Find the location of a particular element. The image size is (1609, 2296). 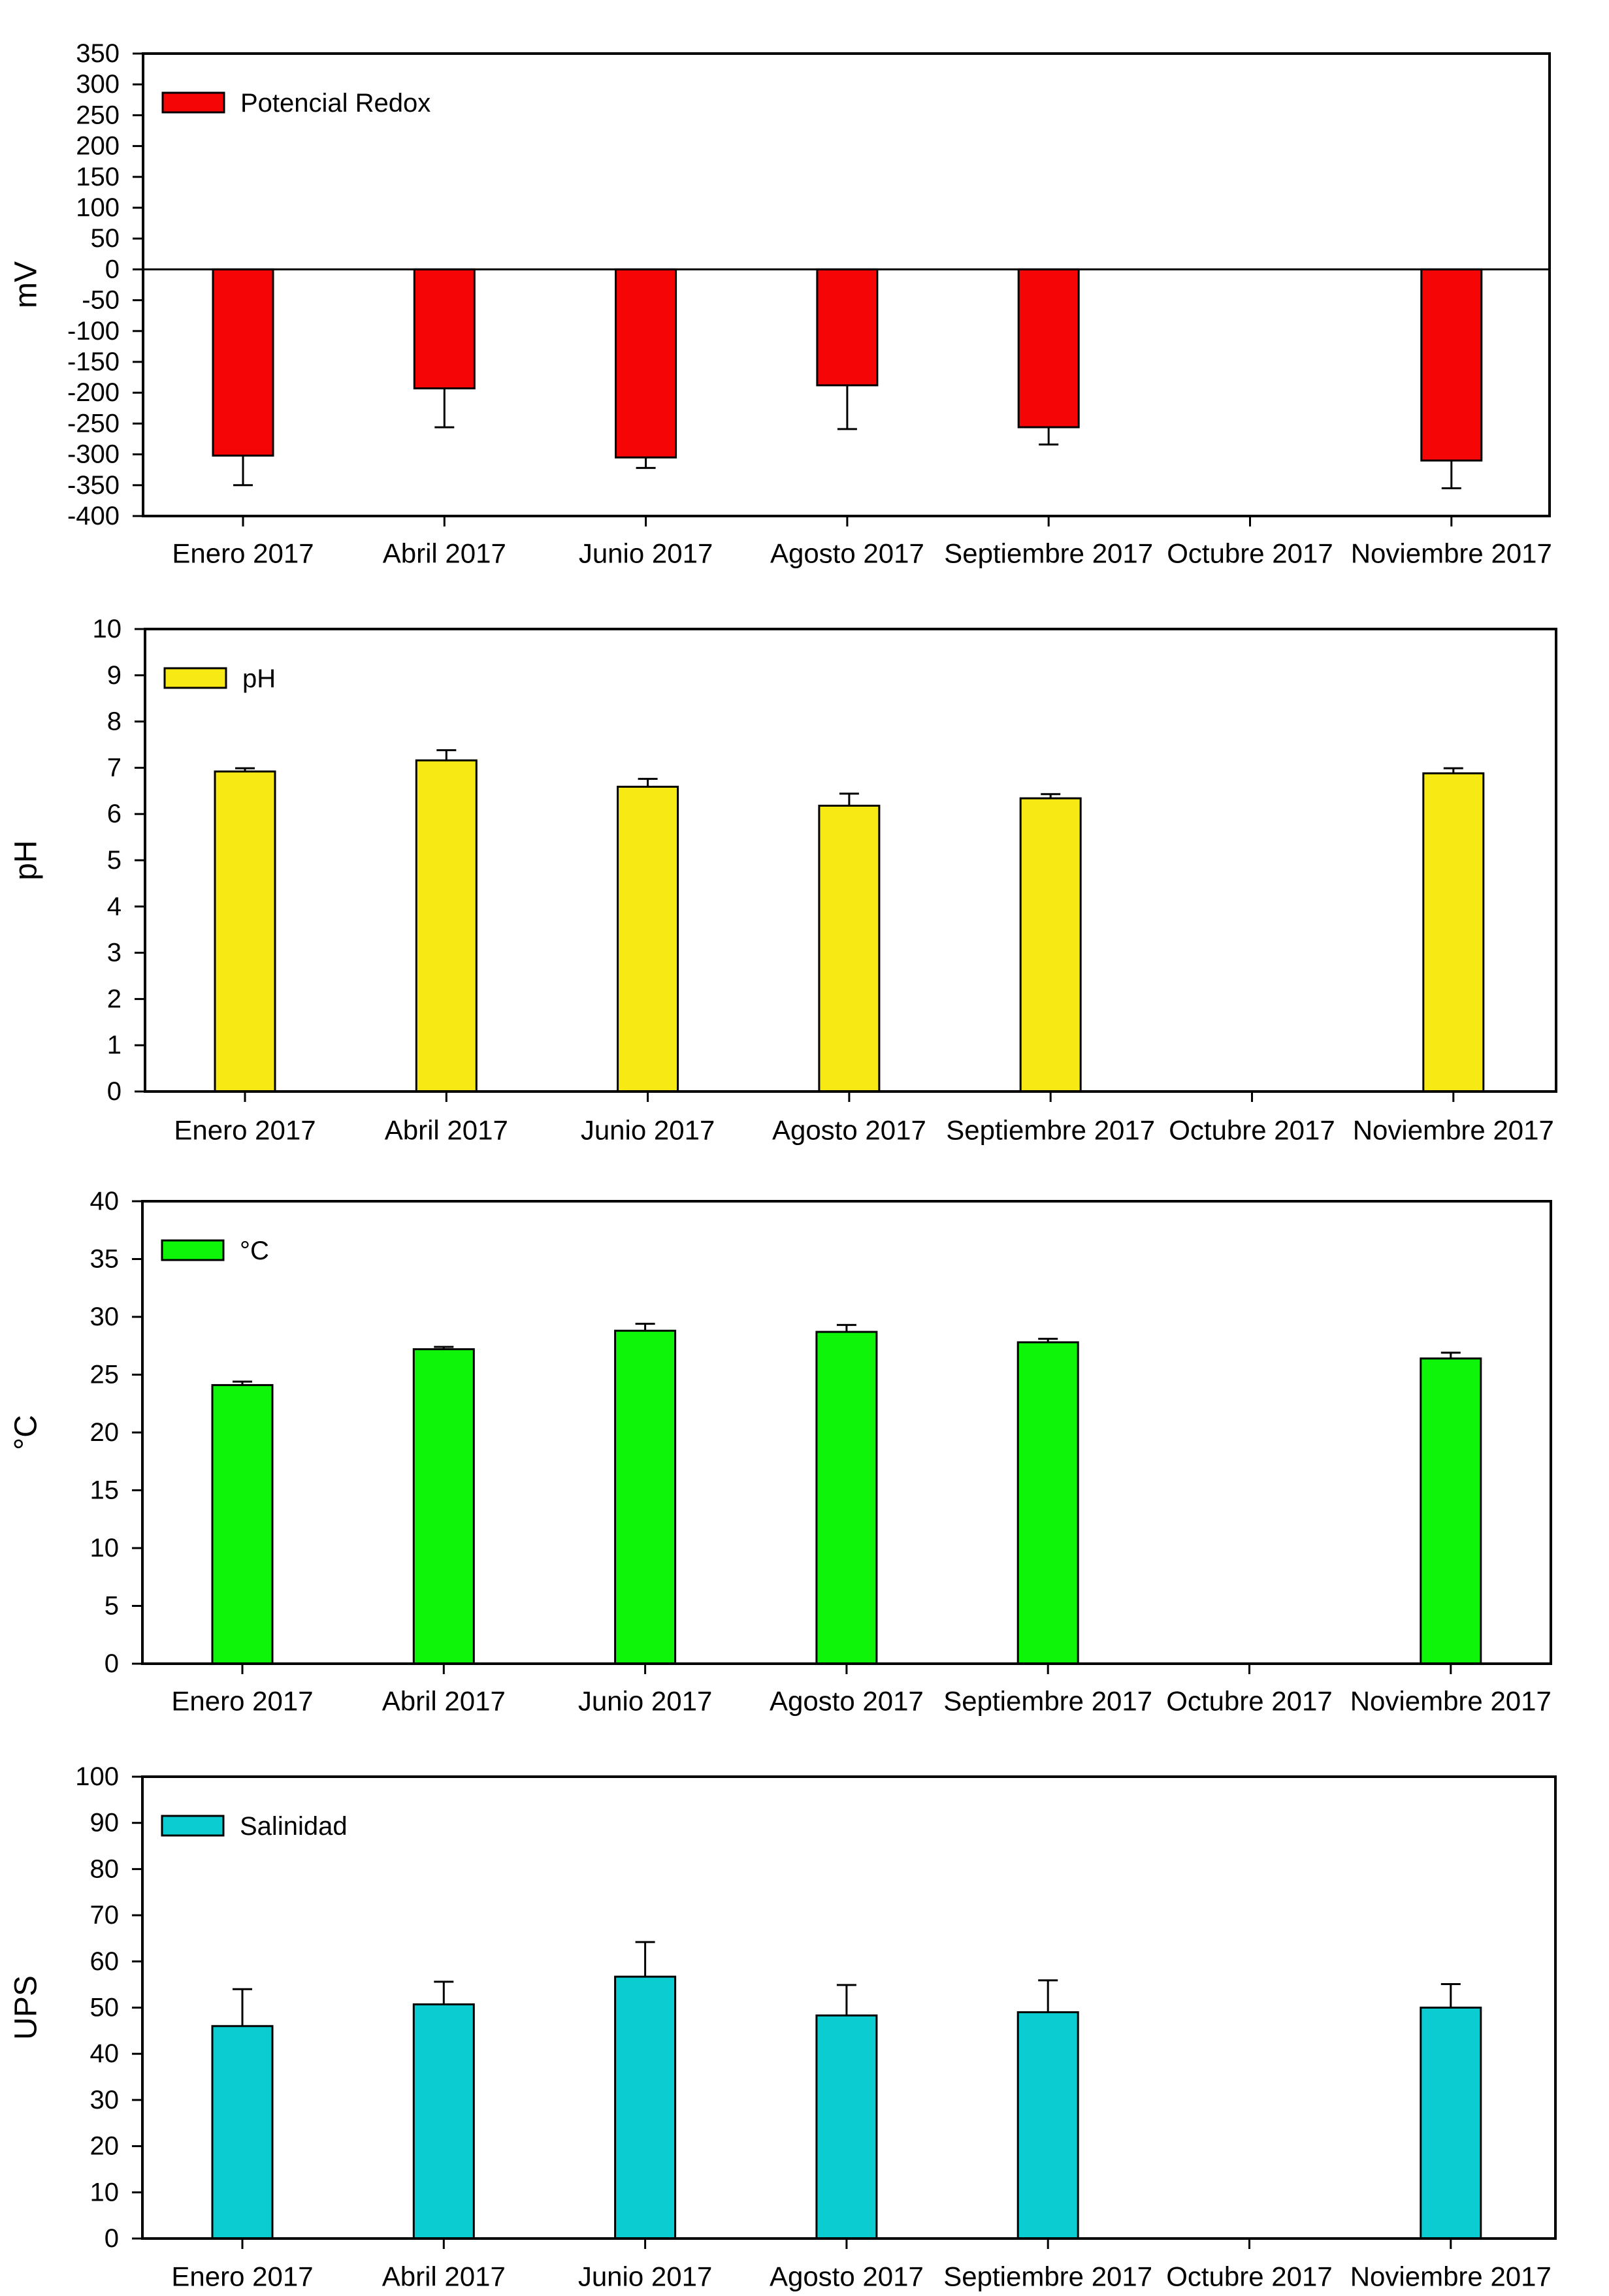

y-tick-label: 9 is located at coordinates (114, 675).